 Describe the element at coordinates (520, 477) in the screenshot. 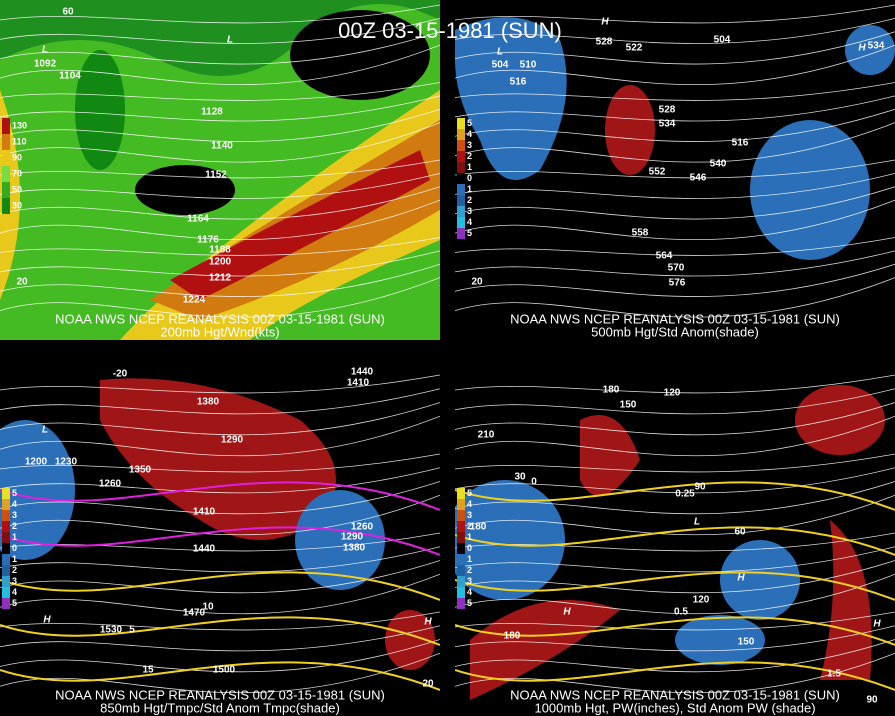

I see `contour-label: 30` at that location.